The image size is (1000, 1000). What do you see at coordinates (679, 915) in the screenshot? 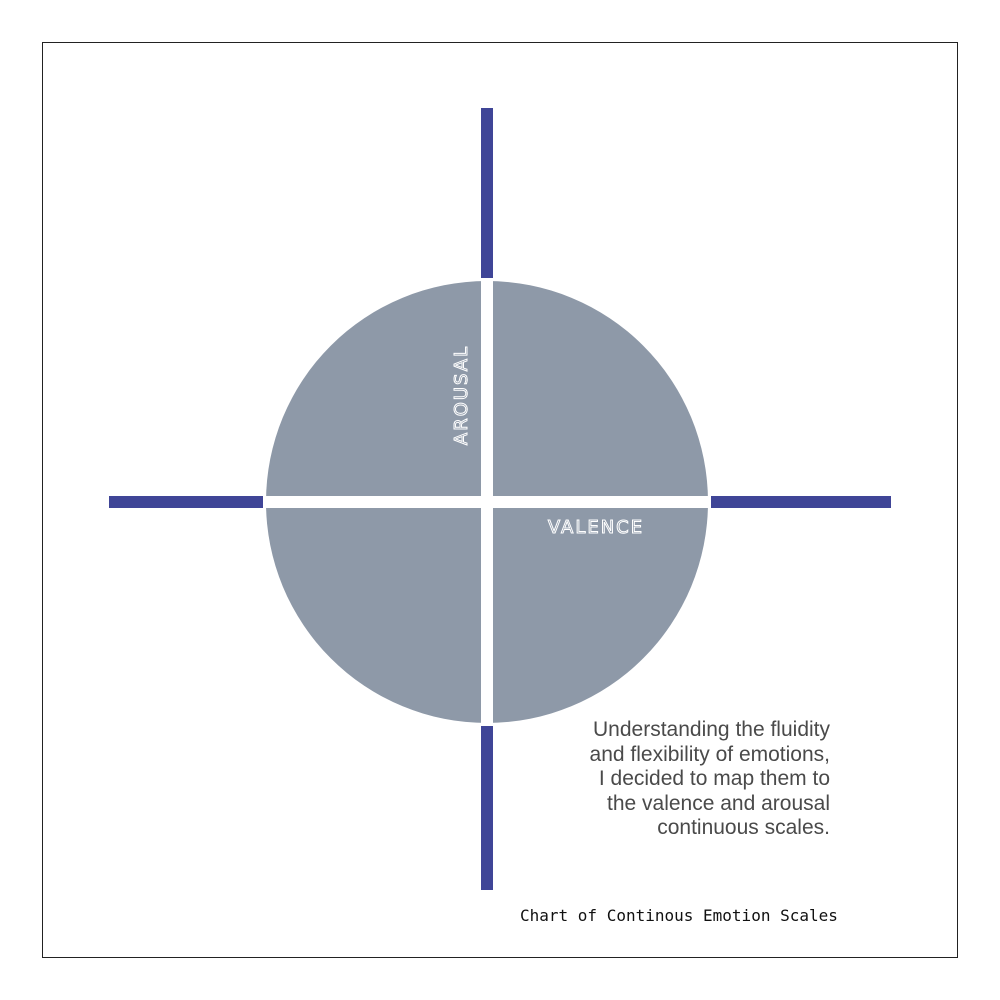
I see `chart-title: Chart of Continous Emotion Scales` at bounding box center [679, 915].